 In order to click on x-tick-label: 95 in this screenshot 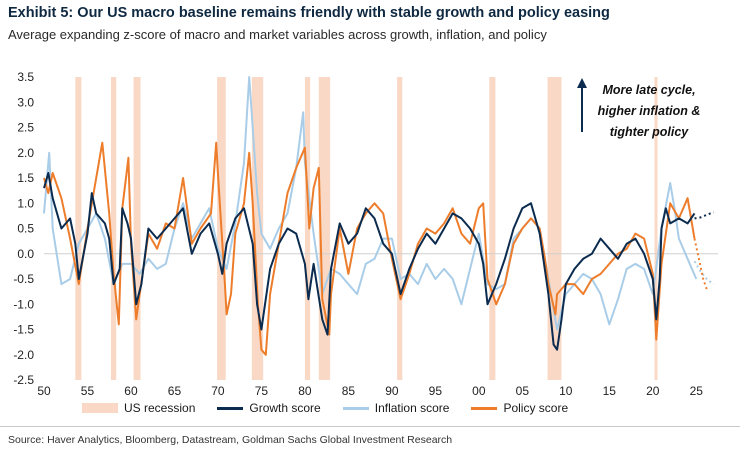, I will do `click(436, 391)`.